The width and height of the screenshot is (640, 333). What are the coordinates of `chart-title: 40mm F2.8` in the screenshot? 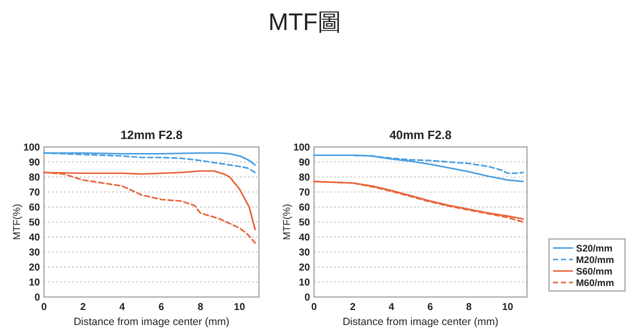 It's located at (420, 135).